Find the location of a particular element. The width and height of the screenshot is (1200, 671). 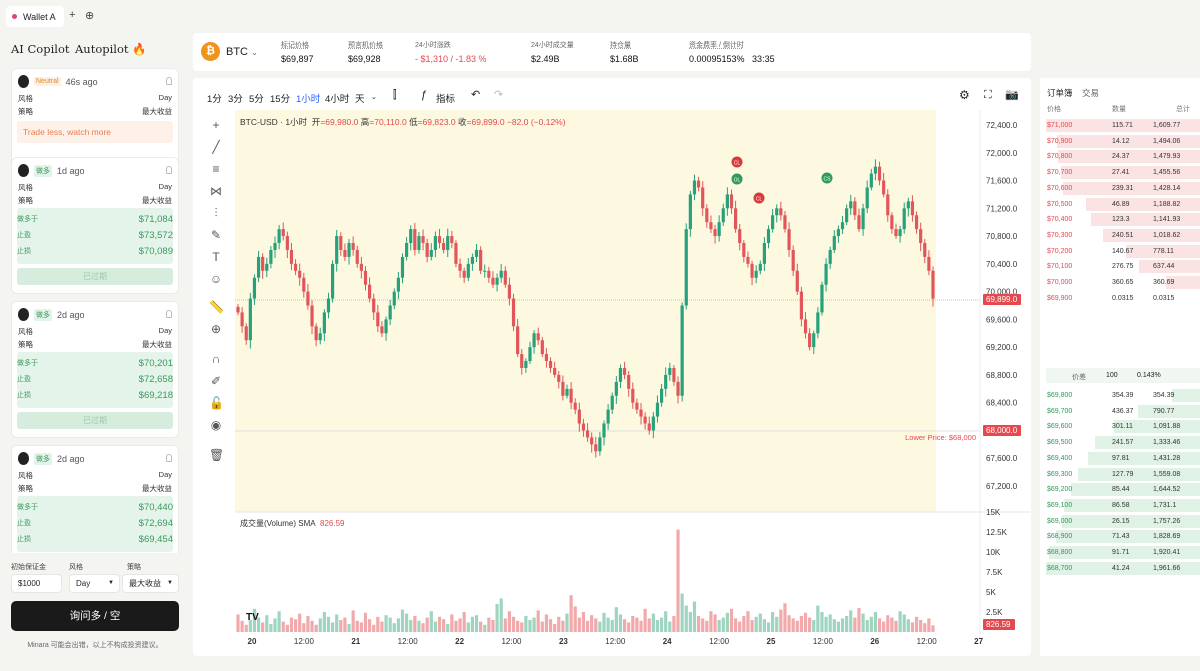

order-row: $69,900 0.0315 0.0315 is located at coordinates (1123, 298).